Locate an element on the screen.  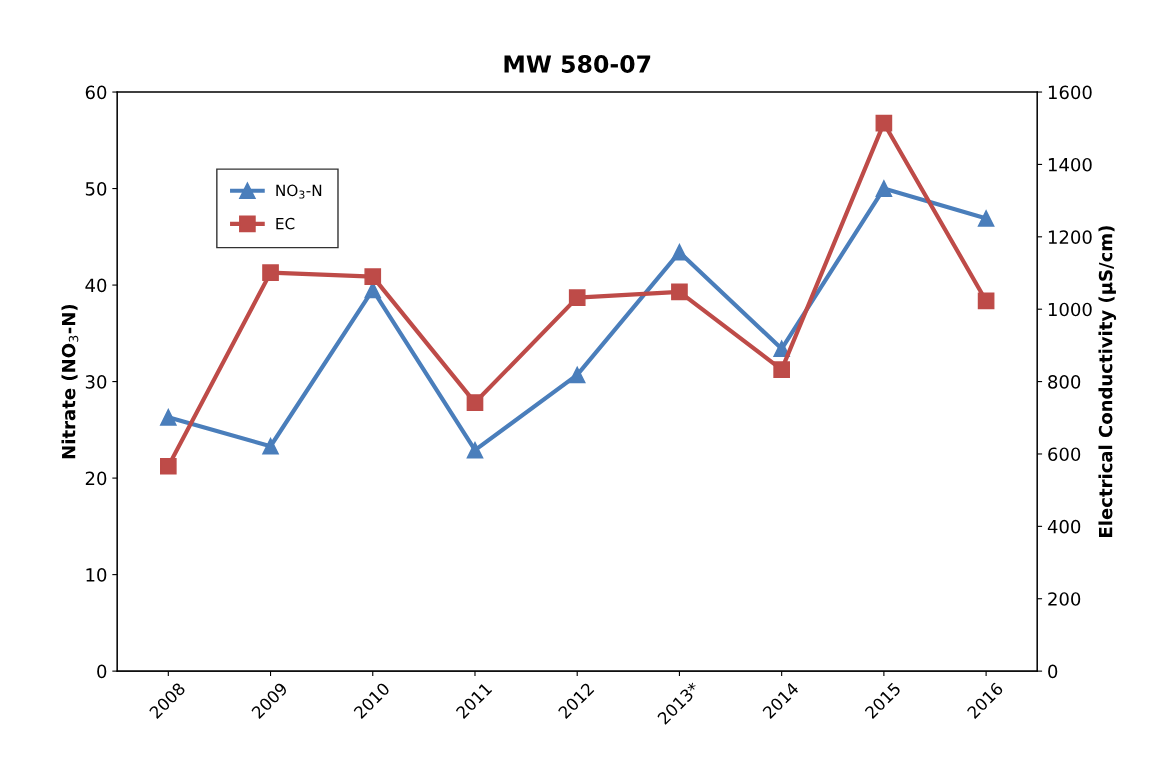
chart-title: MW 580-07 is located at coordinates (577, 64).